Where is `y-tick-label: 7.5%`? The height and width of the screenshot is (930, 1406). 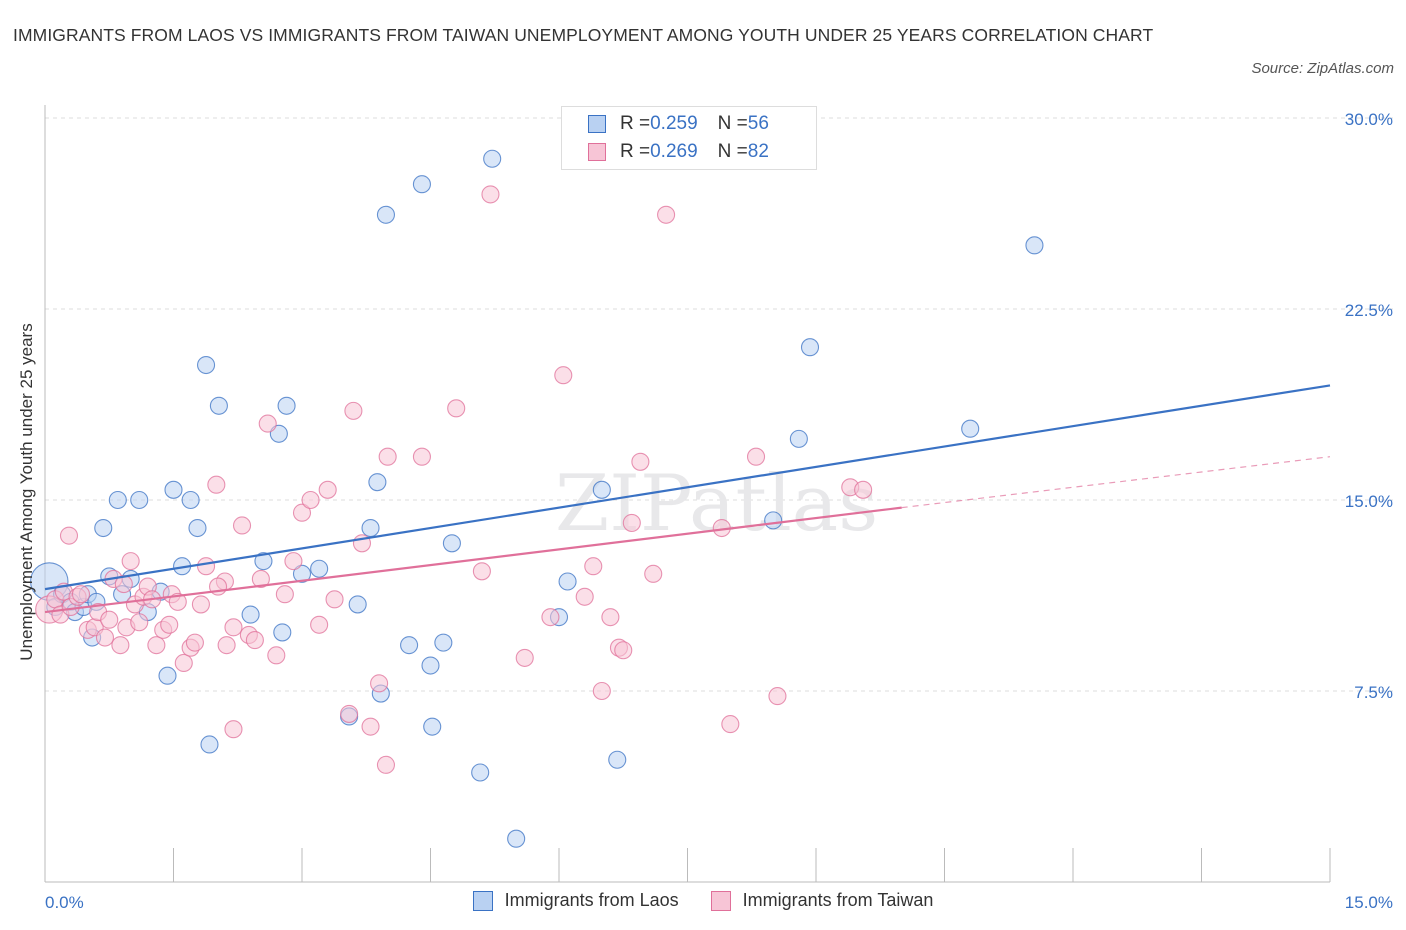 y-tick-label: 7.5% is located at coordinates (1373, 692).